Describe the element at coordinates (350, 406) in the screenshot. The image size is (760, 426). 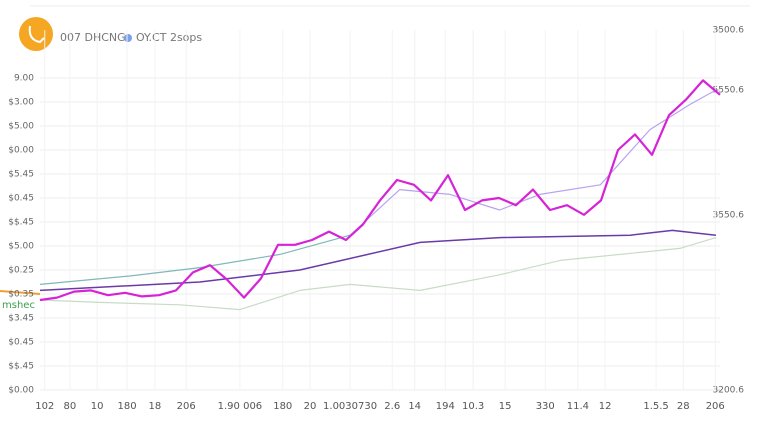
I see `x-tick-label: 1.0030730` at that location.